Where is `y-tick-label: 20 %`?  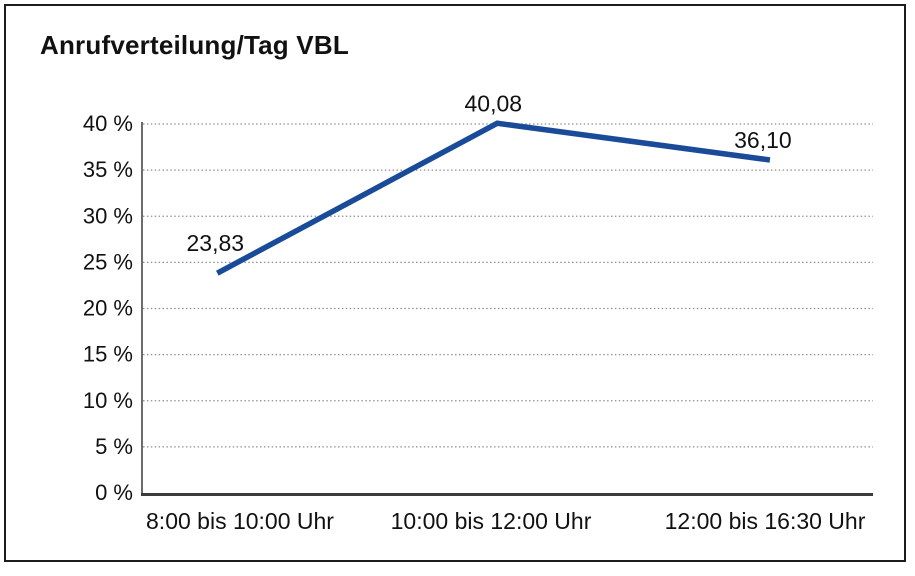 y-tick-label: 20 % is located at coordinates (108, 308).